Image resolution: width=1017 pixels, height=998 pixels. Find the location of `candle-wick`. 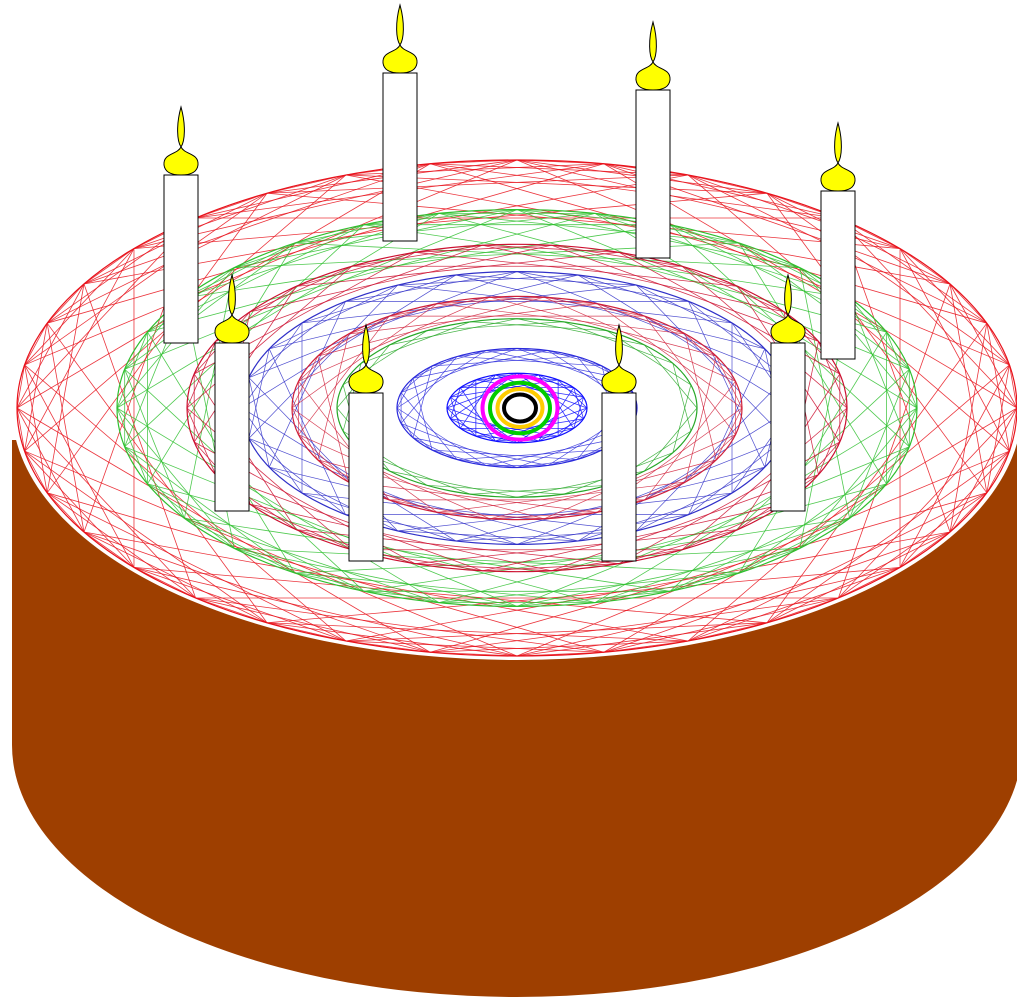

candle-wick is located at coordinates (788, 294).